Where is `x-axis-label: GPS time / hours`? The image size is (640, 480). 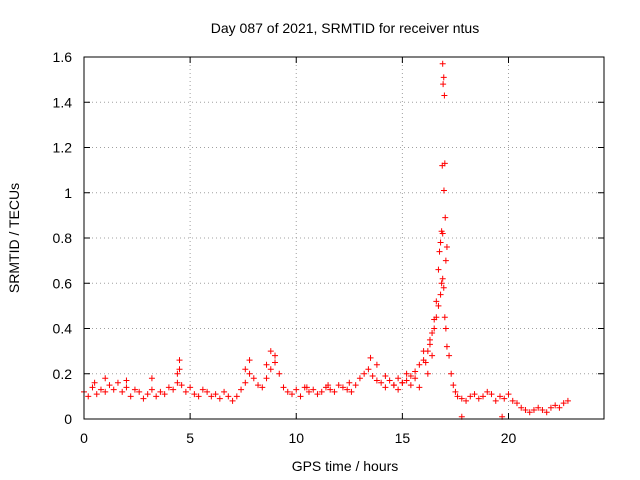 x-axis-label: GPS time / hours is located at coordinates (345, 466).